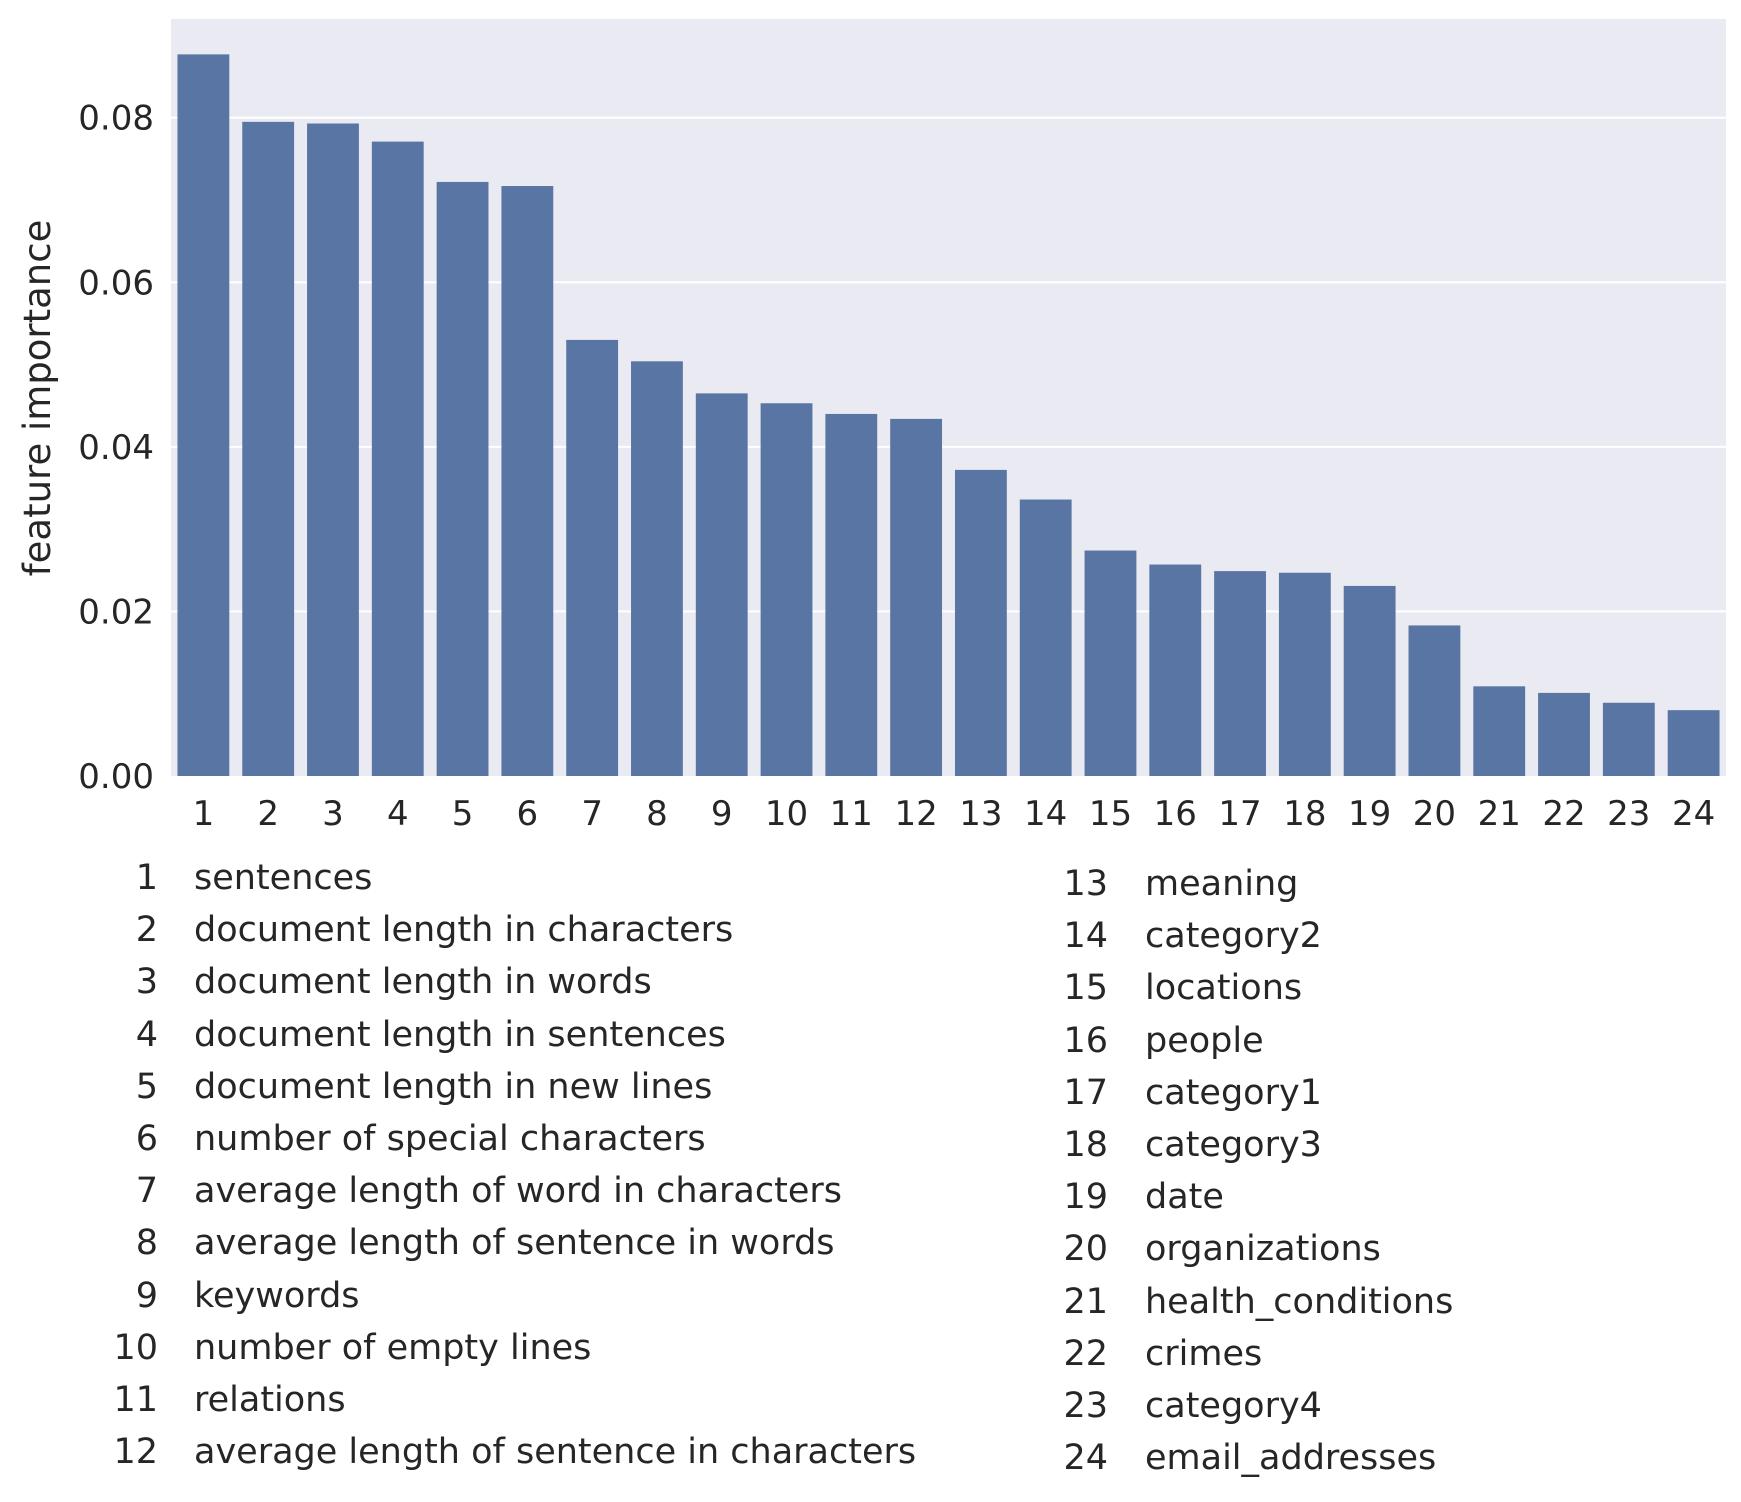 This screenshot has width=1741, height=1502. I want to click on x-tick-labels: 1 2 3 4 5 6 7 8 9 10 11 12 13 14 15 16 17 18 19 20 21 22 23 24, so click(954, 814).